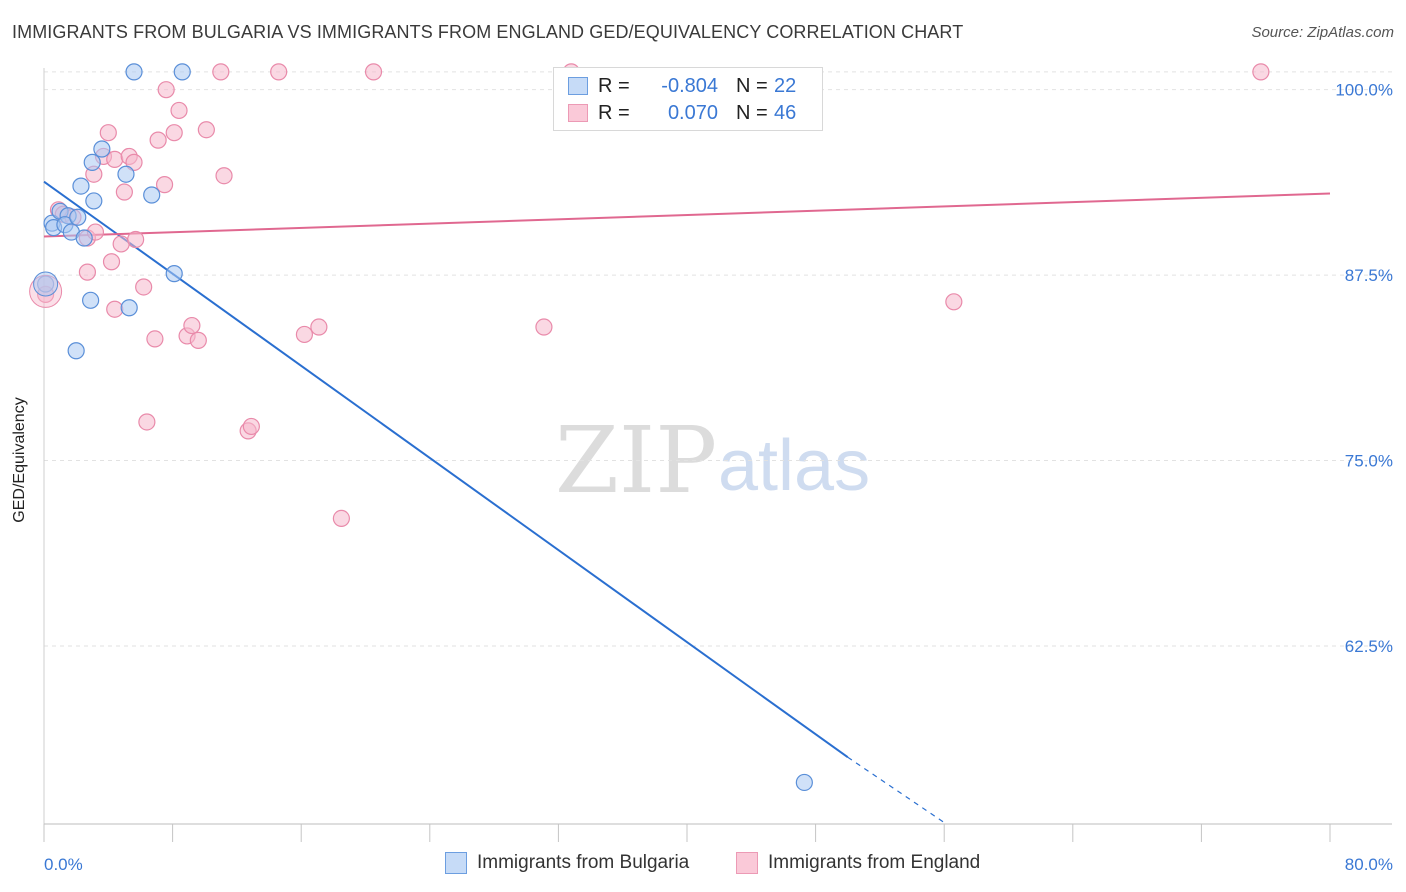 Image resolution: width=1406 pixels, height=892 pixels. I want to click on watermark-atlas: atlas, so click(794, 466).